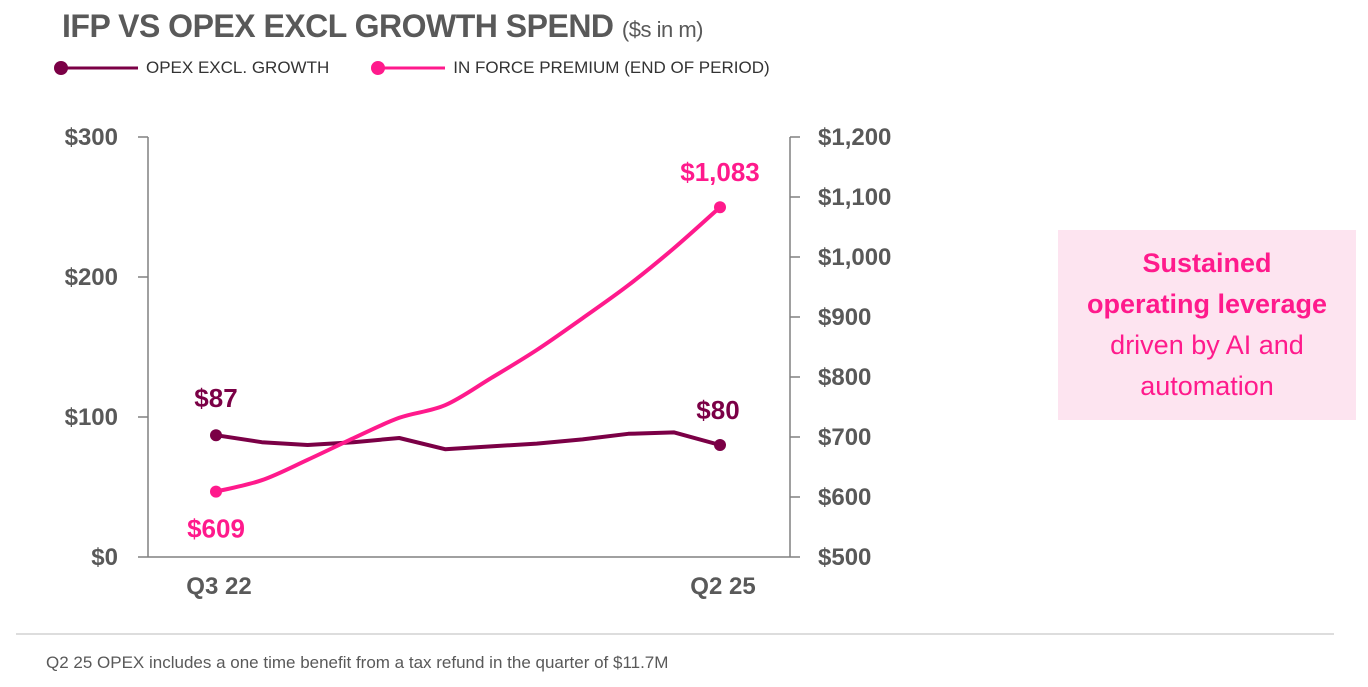 This screenshot has height=687, width=1368. I want to click on right-tick-label: $700, so click(844, 437).